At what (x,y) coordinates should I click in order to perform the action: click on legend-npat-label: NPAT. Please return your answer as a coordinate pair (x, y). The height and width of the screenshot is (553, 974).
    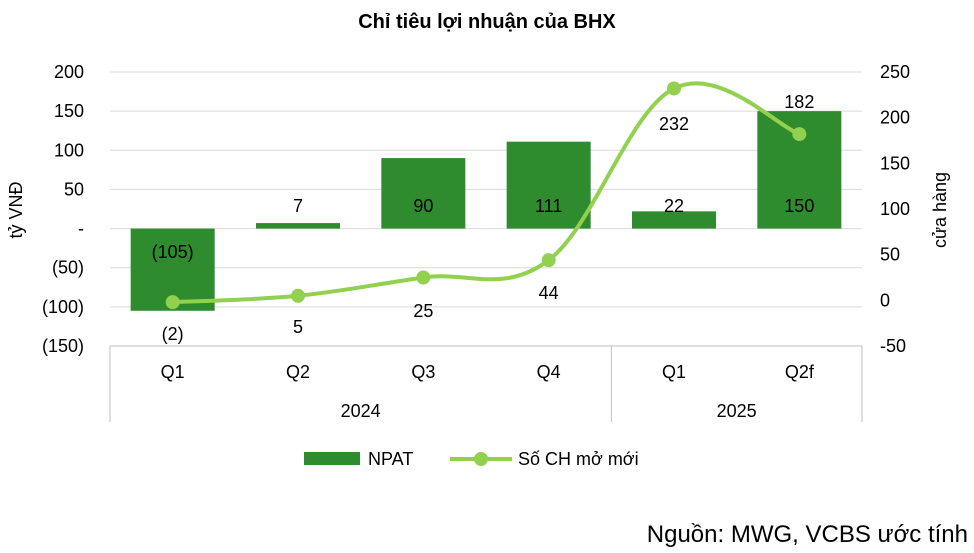
    Looking at the image, I should click on (390, 459).